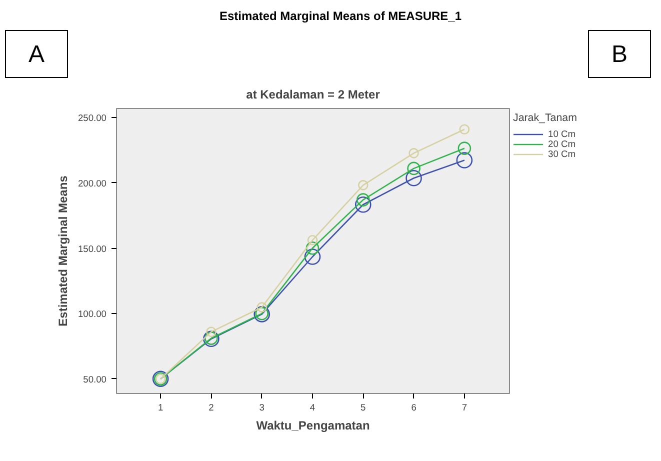 The width and height of the screenshot is (661, 461). What do you see at coordinates (161, 407) in the screenshot?
I see `x-tick-label: 1` at bounding box center [161, 407].